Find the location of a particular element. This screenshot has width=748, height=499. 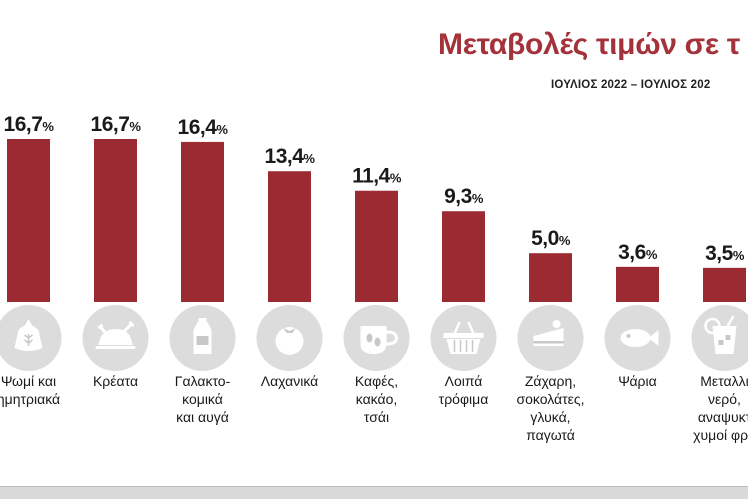

bar-value-label: 11,4% is located at coordinates (377, 176).